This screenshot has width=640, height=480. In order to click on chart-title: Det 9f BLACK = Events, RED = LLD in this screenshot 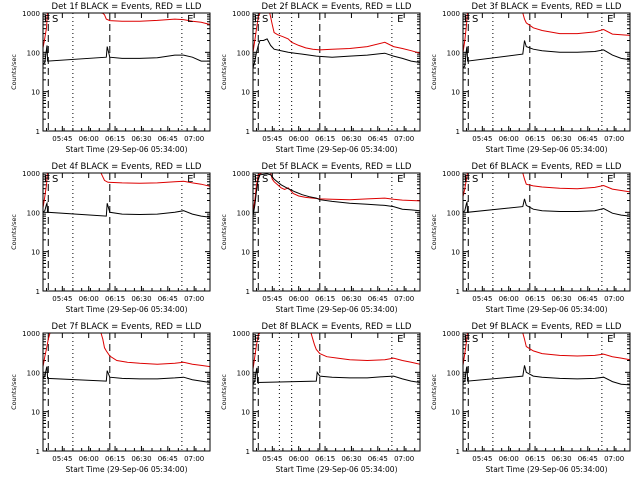, I will do `click(547, 327)`.